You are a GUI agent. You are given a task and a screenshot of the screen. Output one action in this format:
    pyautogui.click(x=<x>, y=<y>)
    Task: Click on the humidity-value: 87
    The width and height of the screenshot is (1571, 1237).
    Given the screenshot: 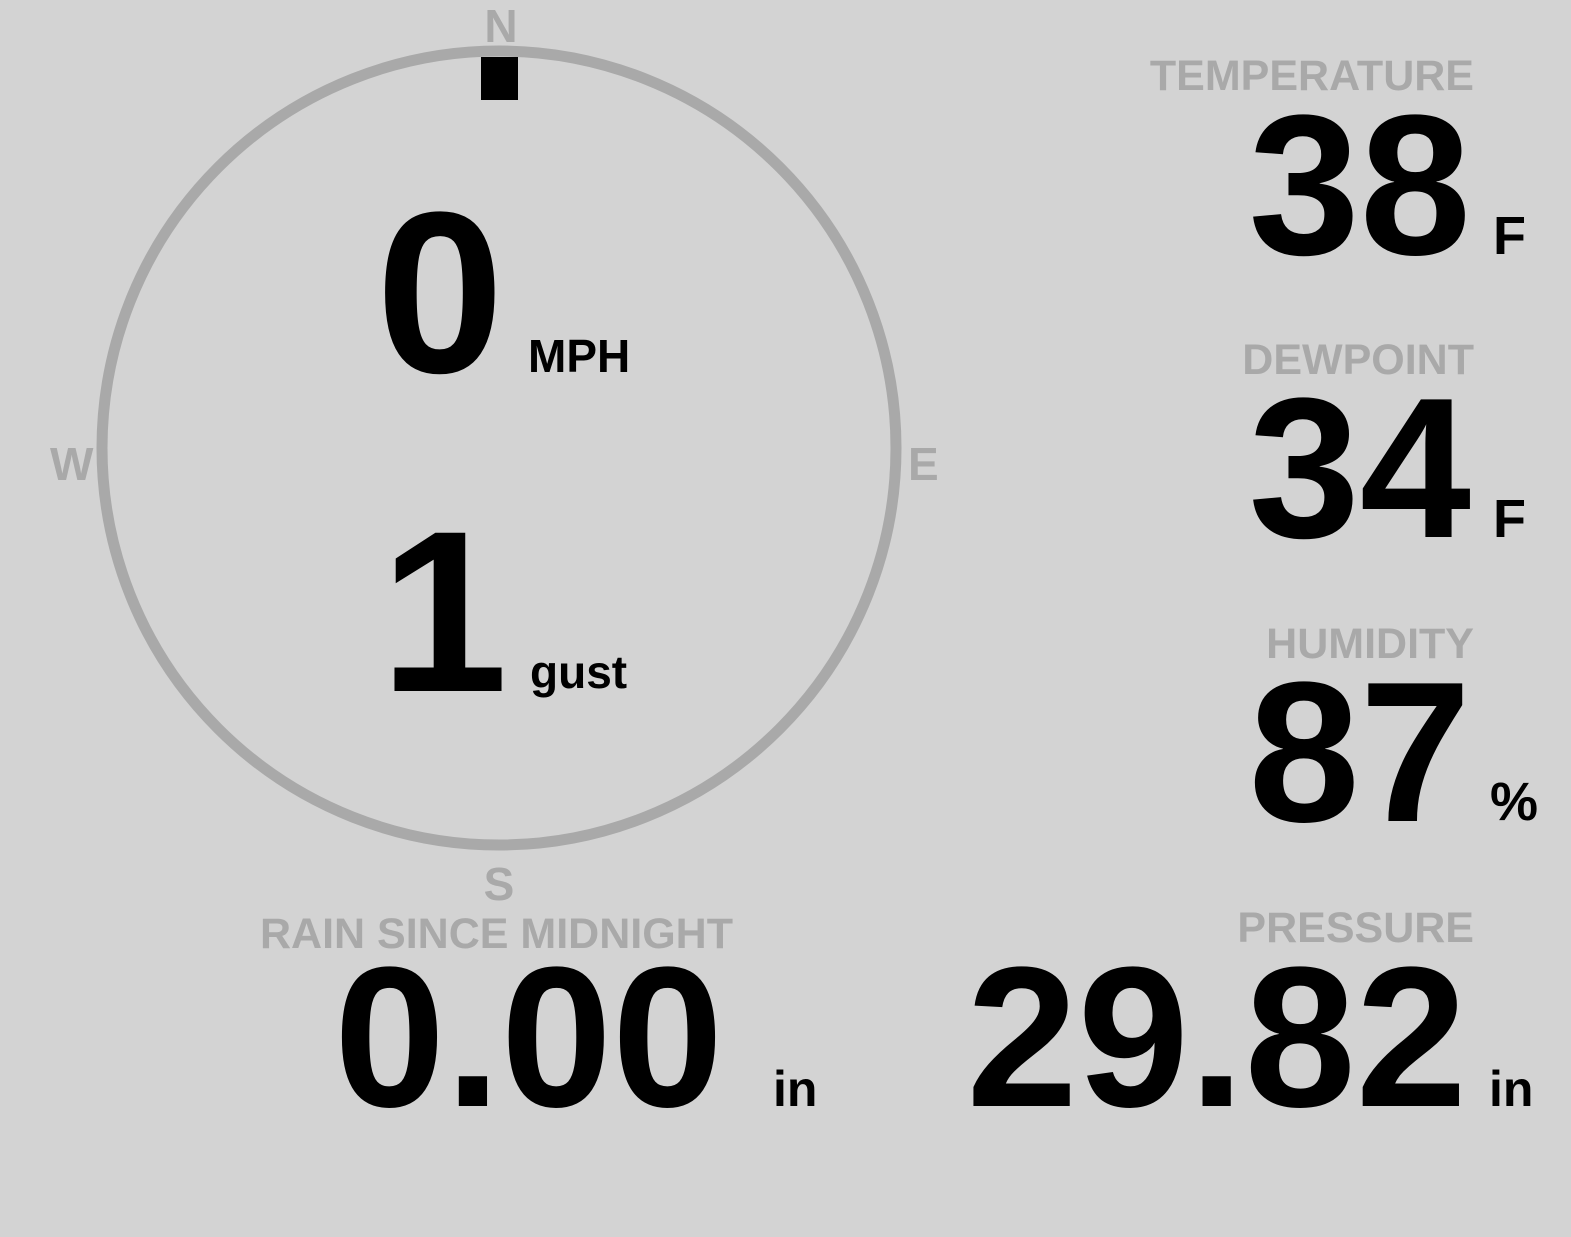 What is the action you would take?
    pyautogui.click(x=1359, y=752)
    